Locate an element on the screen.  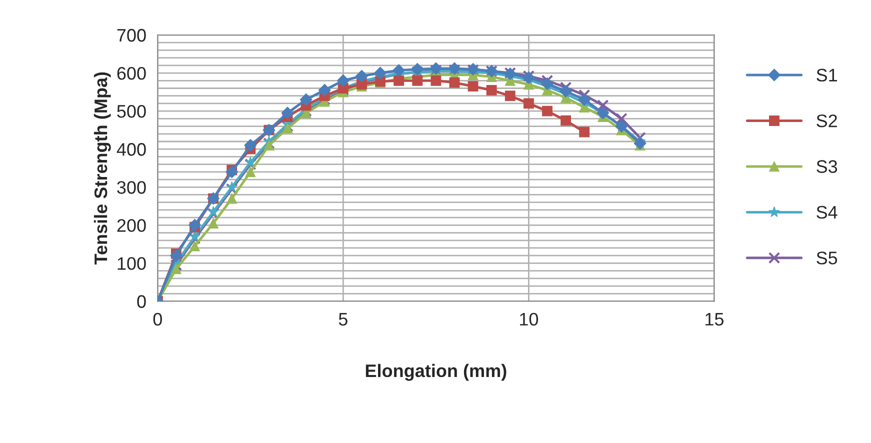
legend-label: S3 is located at coordinates (827, 166).